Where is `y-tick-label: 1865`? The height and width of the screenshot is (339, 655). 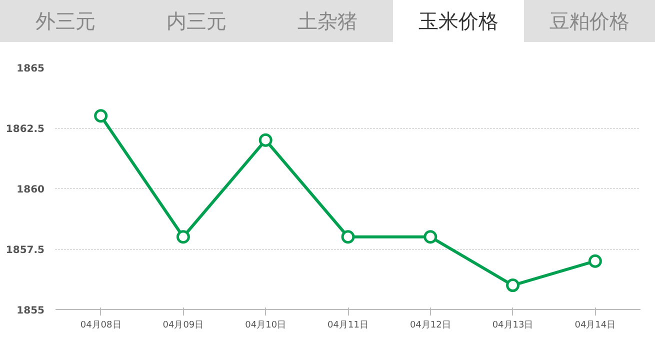
y-tick-label: 1865 is located at coordinates (30, 69).